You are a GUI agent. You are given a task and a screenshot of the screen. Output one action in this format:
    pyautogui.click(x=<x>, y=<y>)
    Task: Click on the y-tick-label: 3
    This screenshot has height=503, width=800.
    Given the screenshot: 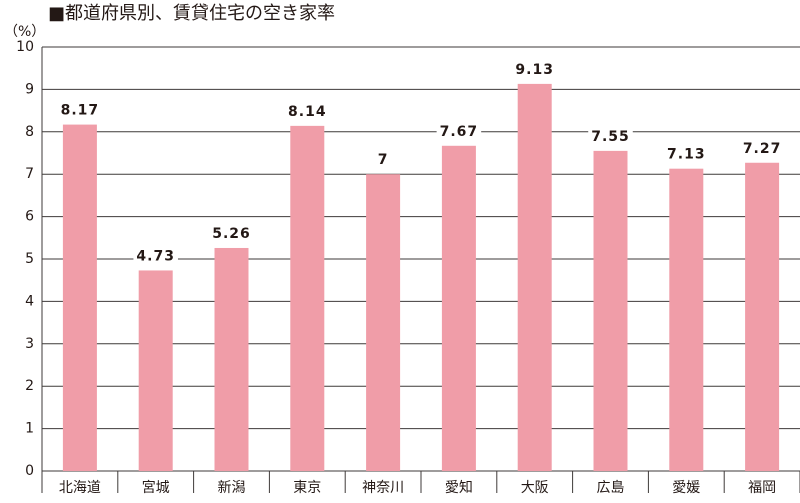 What is the action you would take?
    pyautogui.click(x=29, y=344)
    